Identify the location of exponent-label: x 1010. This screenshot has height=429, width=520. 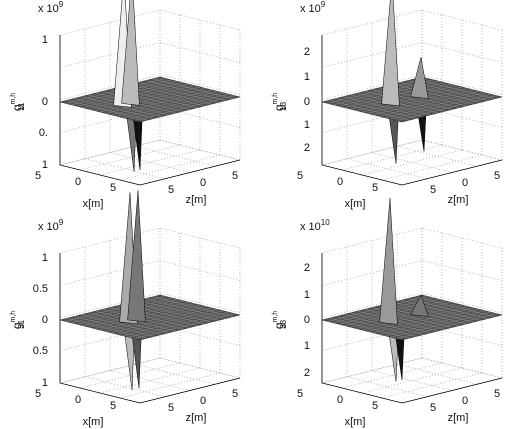
(315, 225).